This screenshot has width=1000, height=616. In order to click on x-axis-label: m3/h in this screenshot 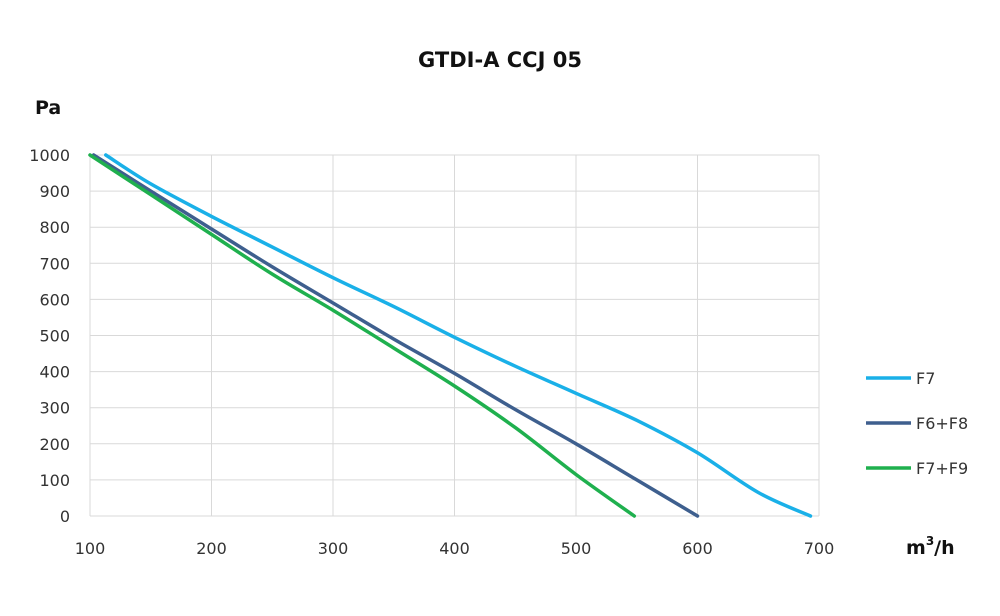, I will do `click(930, 546)`.